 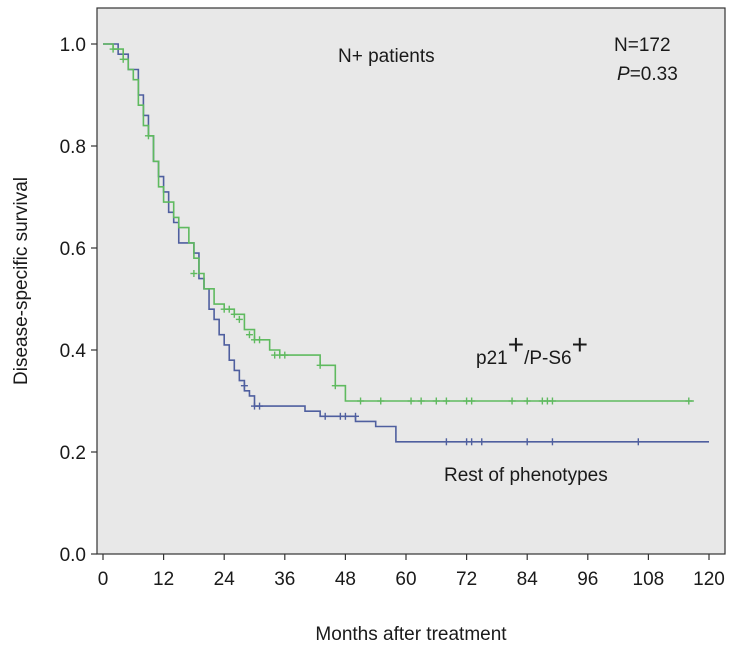 I want to click on x-tick-label: 120, so click(x=709, y=579).